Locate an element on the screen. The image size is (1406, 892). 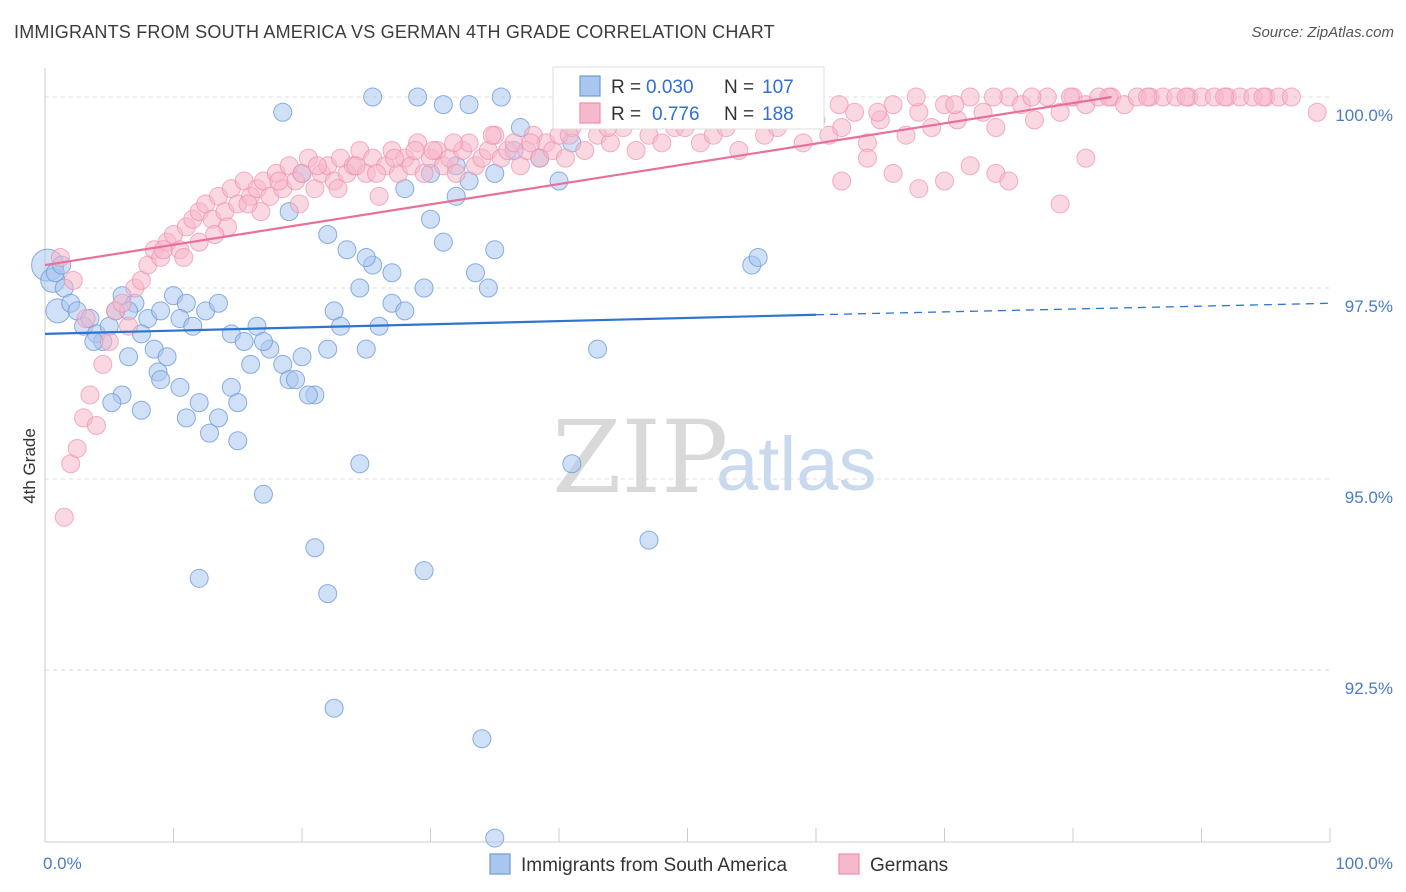
bottom-legend-germans: Germans is located at coordinates (909, 865).